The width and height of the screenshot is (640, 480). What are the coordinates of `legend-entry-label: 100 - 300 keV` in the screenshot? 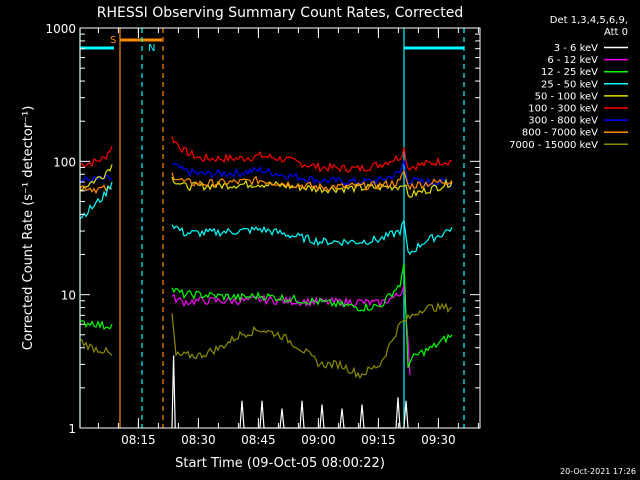 It's located at (563, 109).